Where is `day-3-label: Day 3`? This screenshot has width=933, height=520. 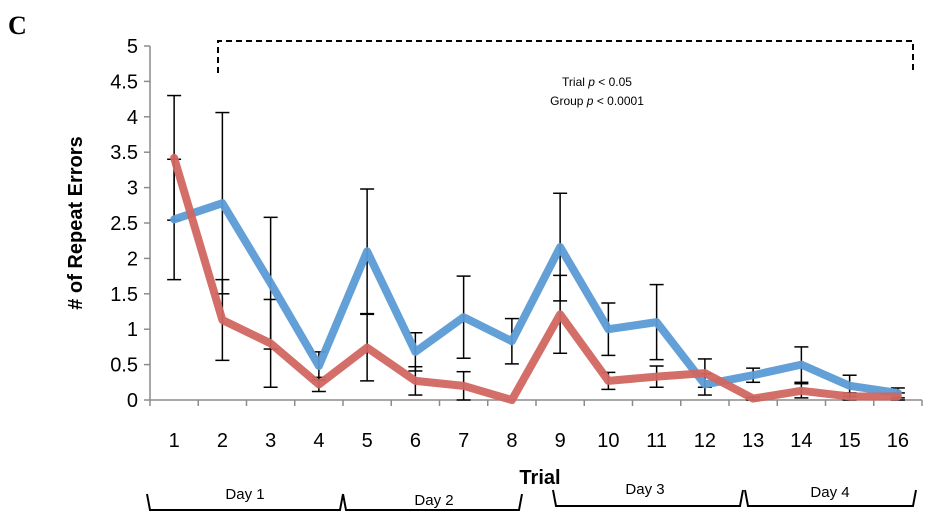
day-3-label: Day 3 is located at coordinates (644, 489).